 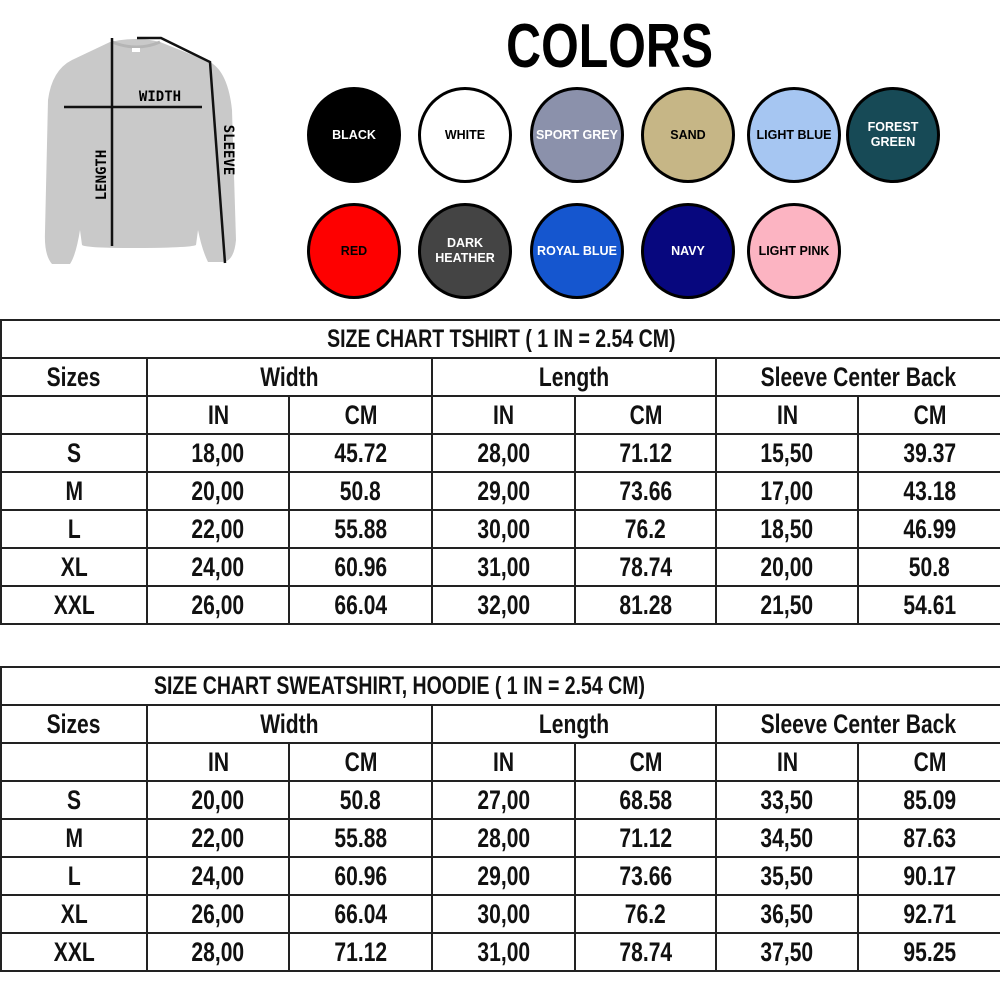 I want to click on table-row-s: S 18,00 45.72 28,00 71.12 15,50 39.37, so click(x=500, y=453).